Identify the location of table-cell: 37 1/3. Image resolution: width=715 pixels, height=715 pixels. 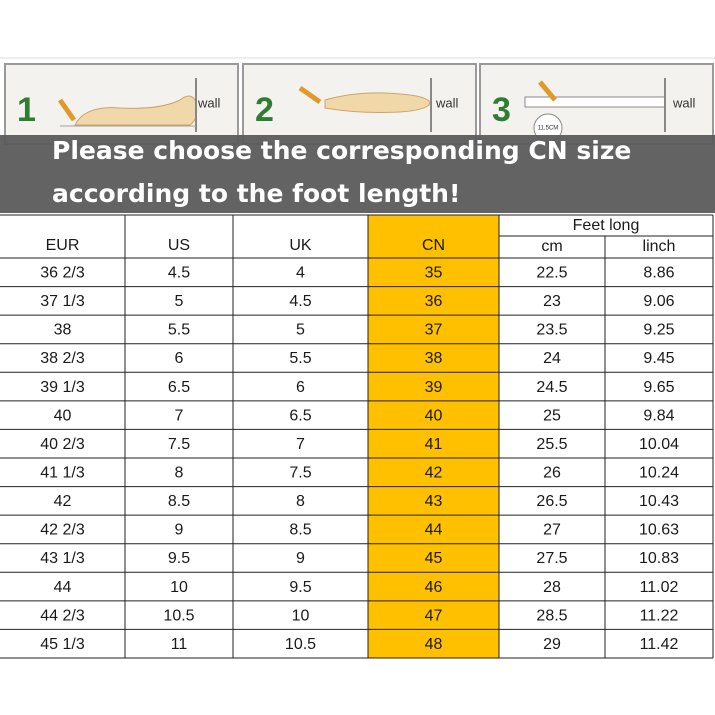
(62, 301).